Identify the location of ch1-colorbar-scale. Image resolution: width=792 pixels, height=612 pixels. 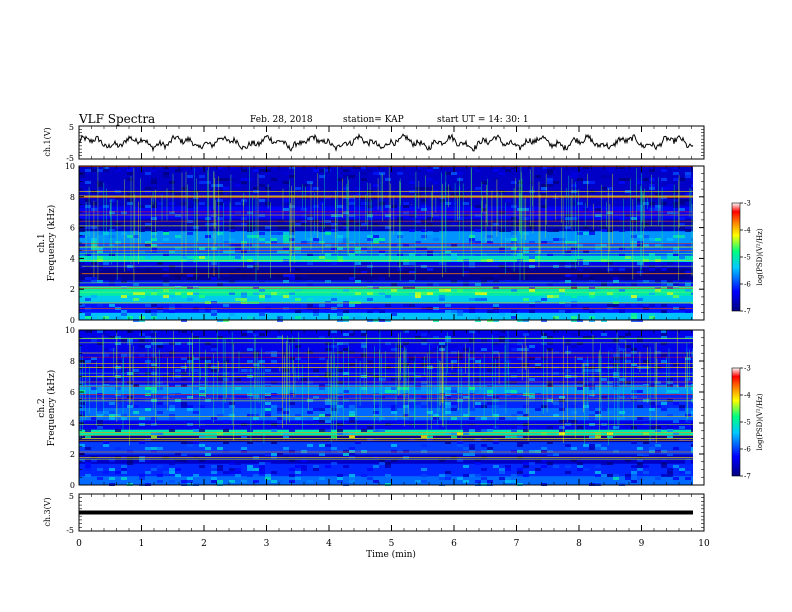
(736, 257).